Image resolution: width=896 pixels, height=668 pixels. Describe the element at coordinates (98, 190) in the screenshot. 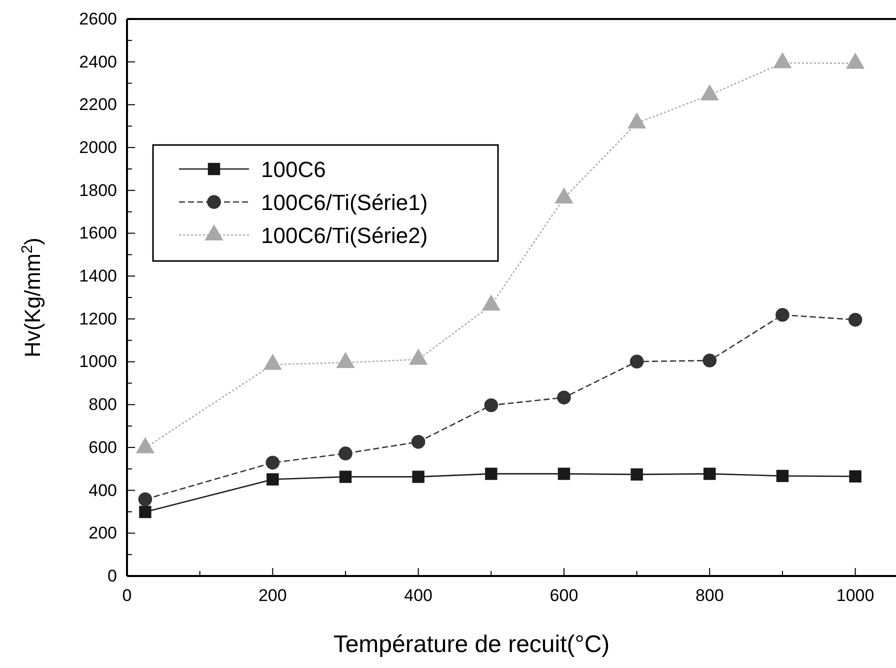

I see `y-tick-label: 1800` at that location.